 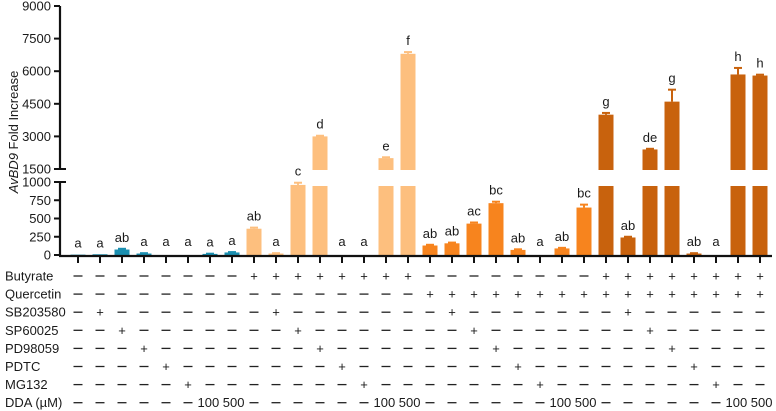 I want to click on bar: g, so click(x=606, y=174).